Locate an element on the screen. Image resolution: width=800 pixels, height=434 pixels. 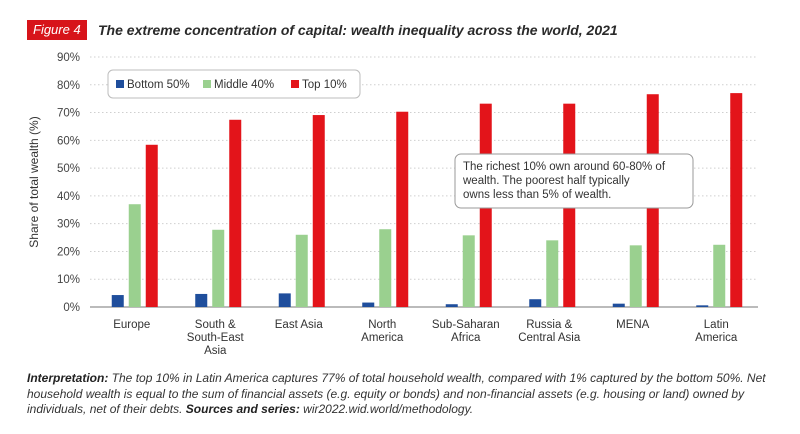
x-tick-label: MENA is located at coordinates (633, 325).